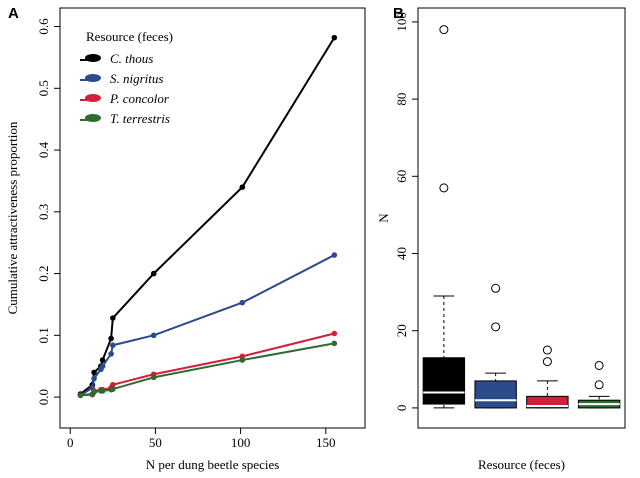 The height and width of the screenshot is (478, 640). I want to click on y-tick-label: 0.2, so click(43, 273).